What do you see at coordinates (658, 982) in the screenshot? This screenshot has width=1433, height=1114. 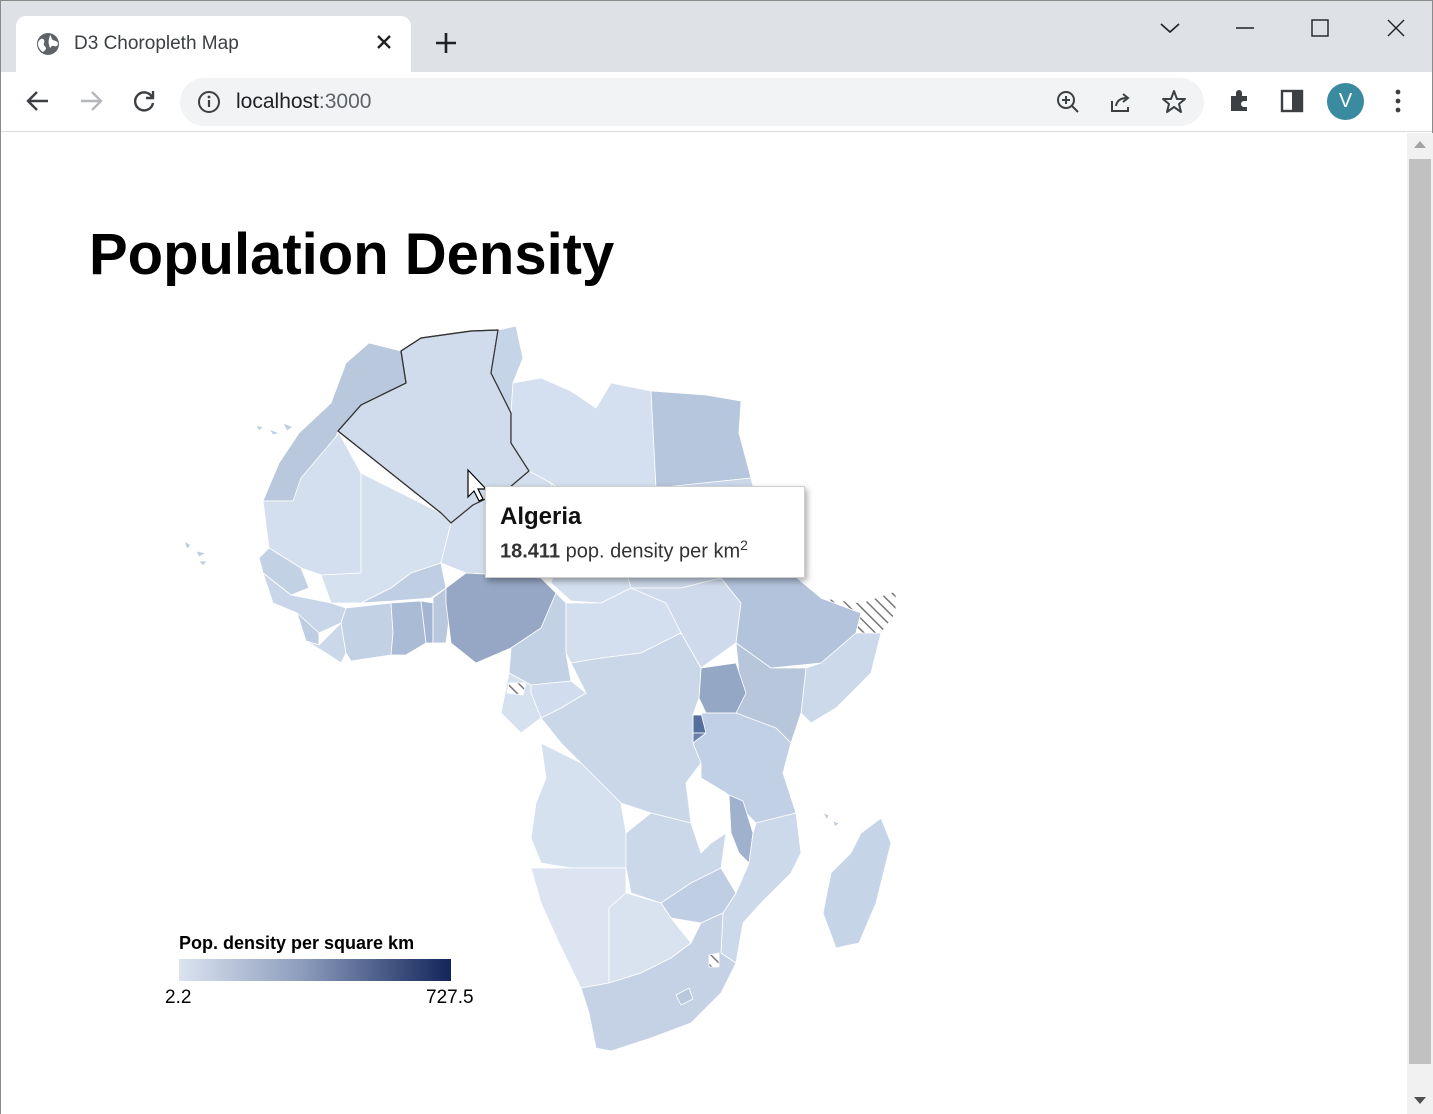 I see `country-south-africa` at bounding box center [658, 982].